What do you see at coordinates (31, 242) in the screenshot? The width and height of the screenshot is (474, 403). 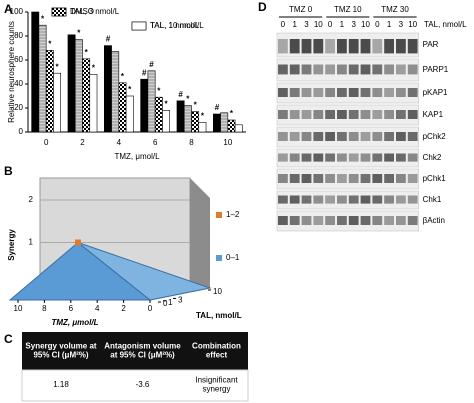 I see `z-tick-label: 1` at bounding box center [31, 242].